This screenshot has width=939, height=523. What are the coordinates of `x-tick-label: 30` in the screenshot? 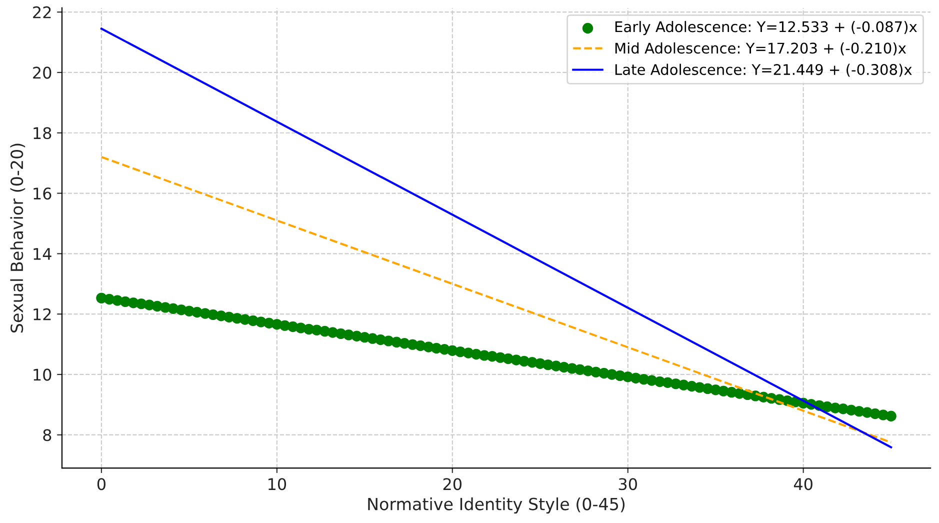 It's located at (627, 484).